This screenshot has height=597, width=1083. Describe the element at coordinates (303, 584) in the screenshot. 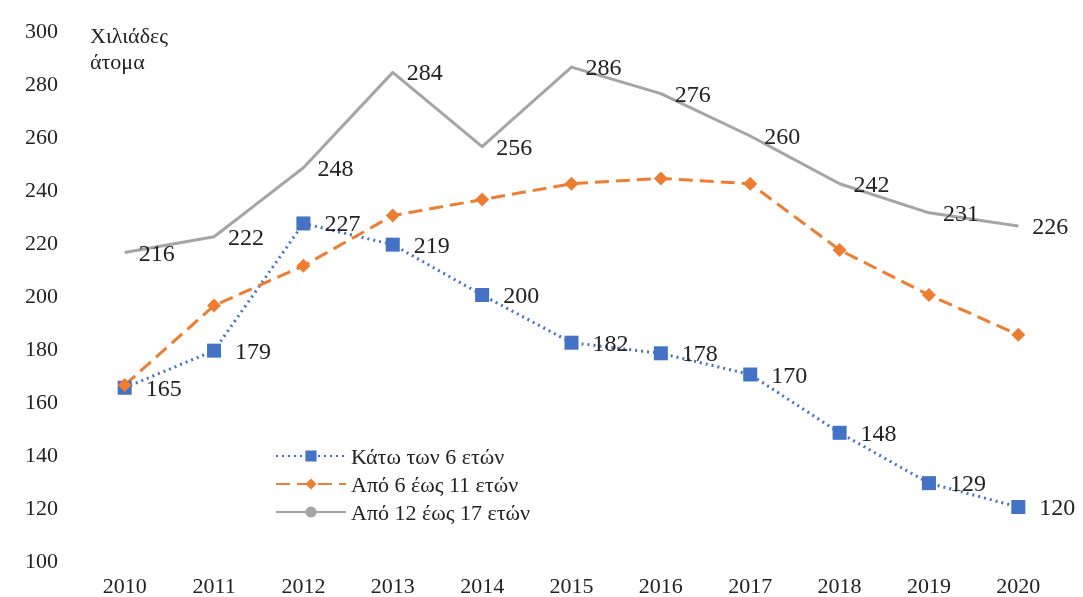

I see `x-tick-label: 2012` at that location.